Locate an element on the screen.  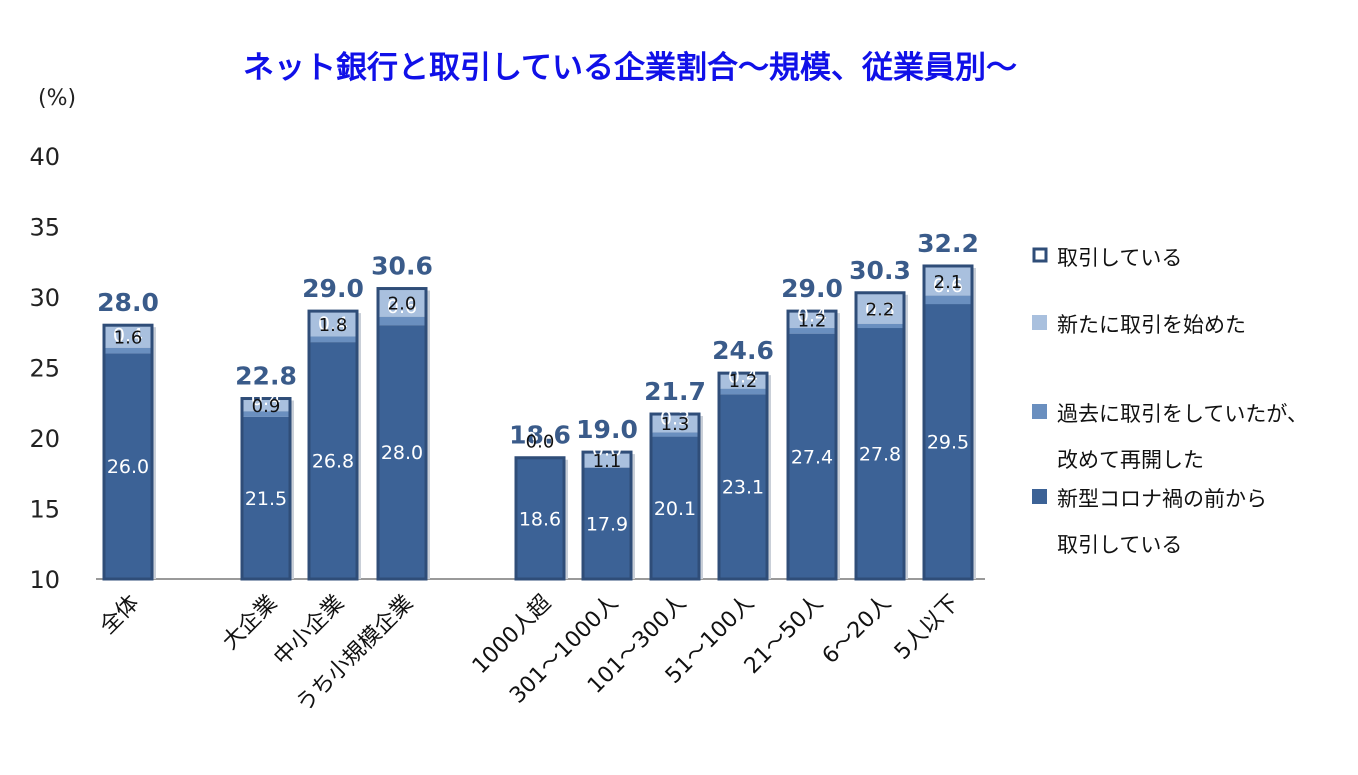
legend-label: 新たに取引を始めた is located at coordinates (1151, 325).